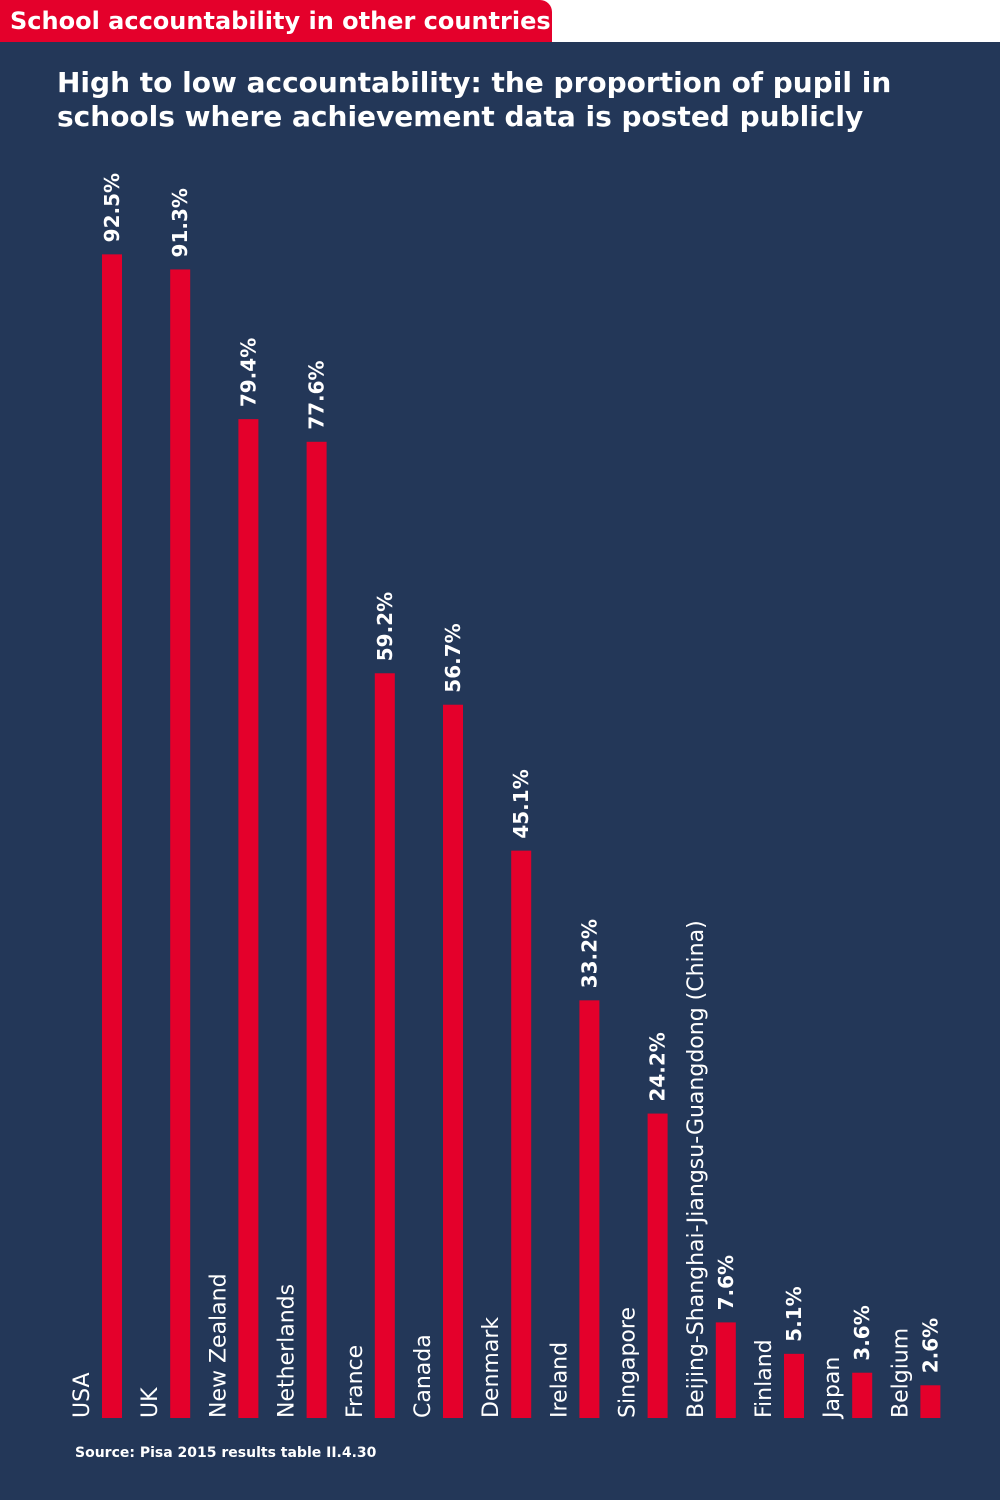 The image size is (1000, 1500). Describe the element at coordinates (180, 222) in the screenshot. I see `value-label: 91.3%` at that location.